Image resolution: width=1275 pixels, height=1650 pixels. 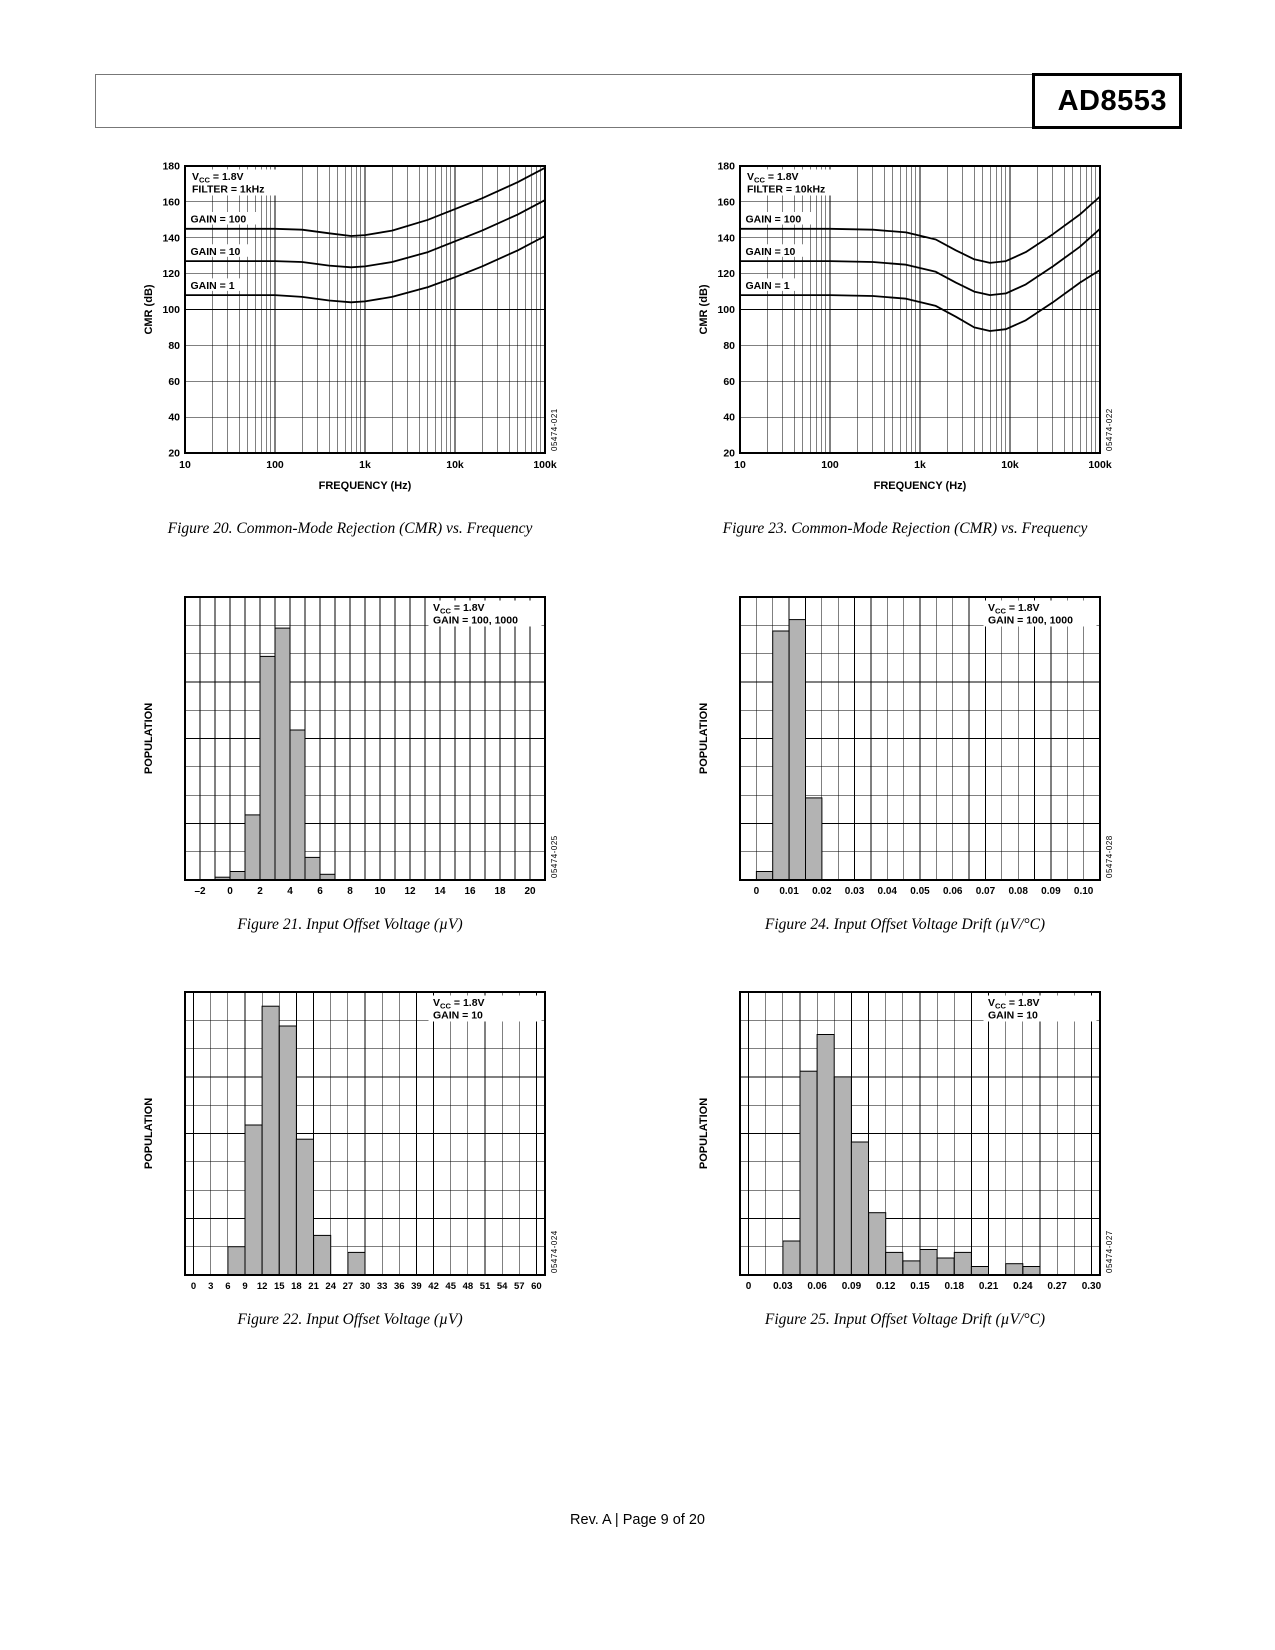 What do you see at coordinates (1092, 1286) in the screenshot?
I see `svg-text: 0.30` at bounding box center [1092, 1286].